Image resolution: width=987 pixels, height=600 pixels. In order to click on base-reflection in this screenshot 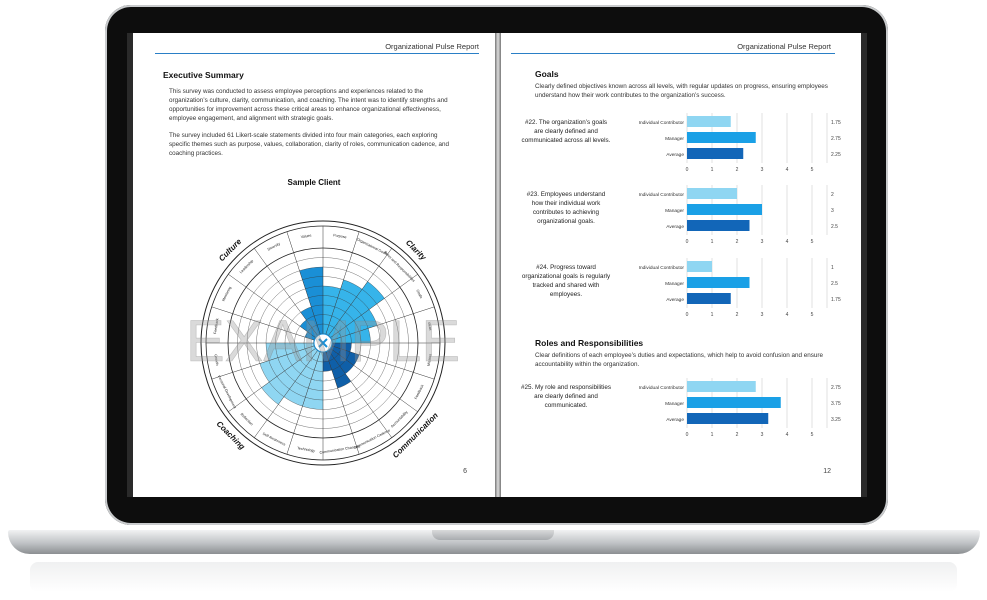, I will do `click(493, 577)`.